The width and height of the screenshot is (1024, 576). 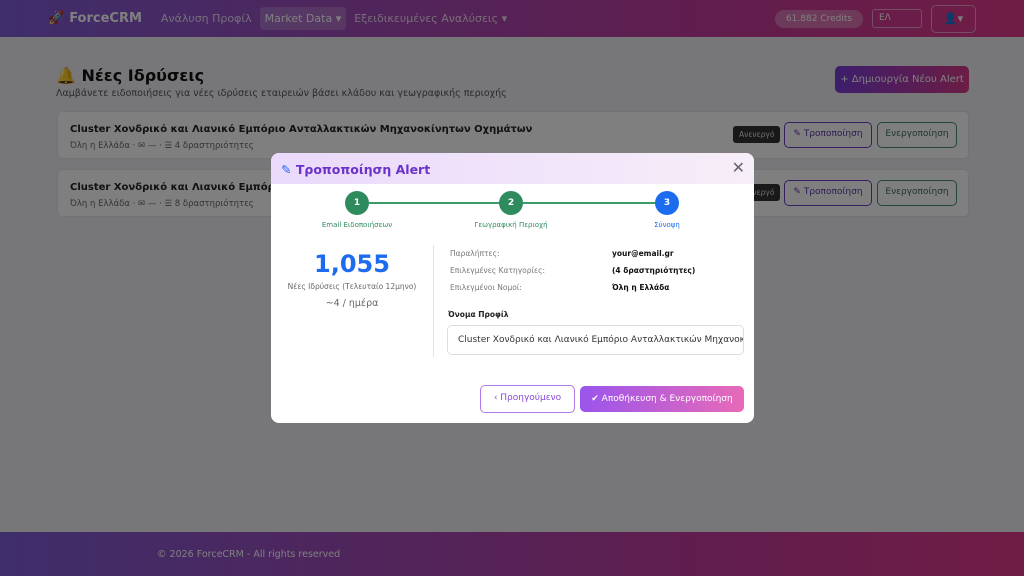 What do you see at coordinates (352, 303) in the screenshot?
I see `per-day-rate: ~4 / ημέρα` at bounding box center [352, 303].